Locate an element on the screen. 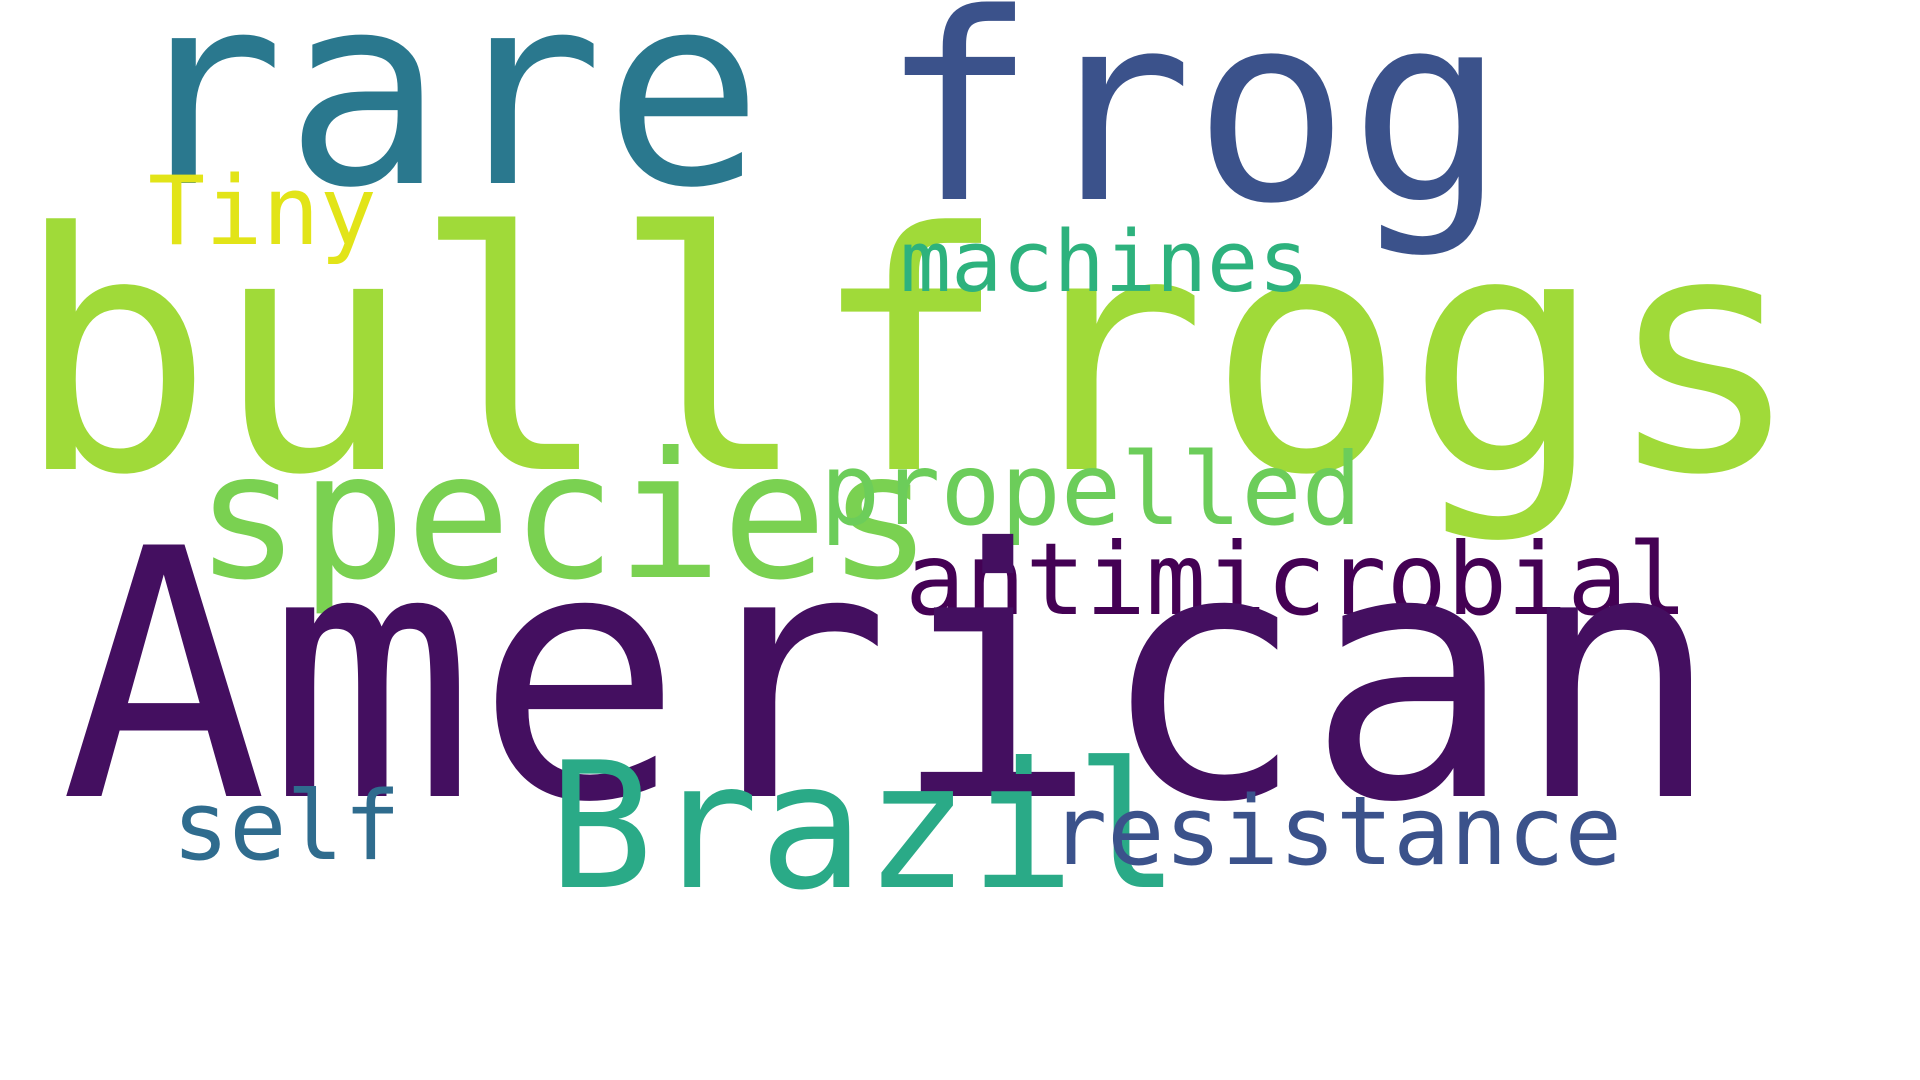  word-machines: machines is located at coordinates (1105, 262).